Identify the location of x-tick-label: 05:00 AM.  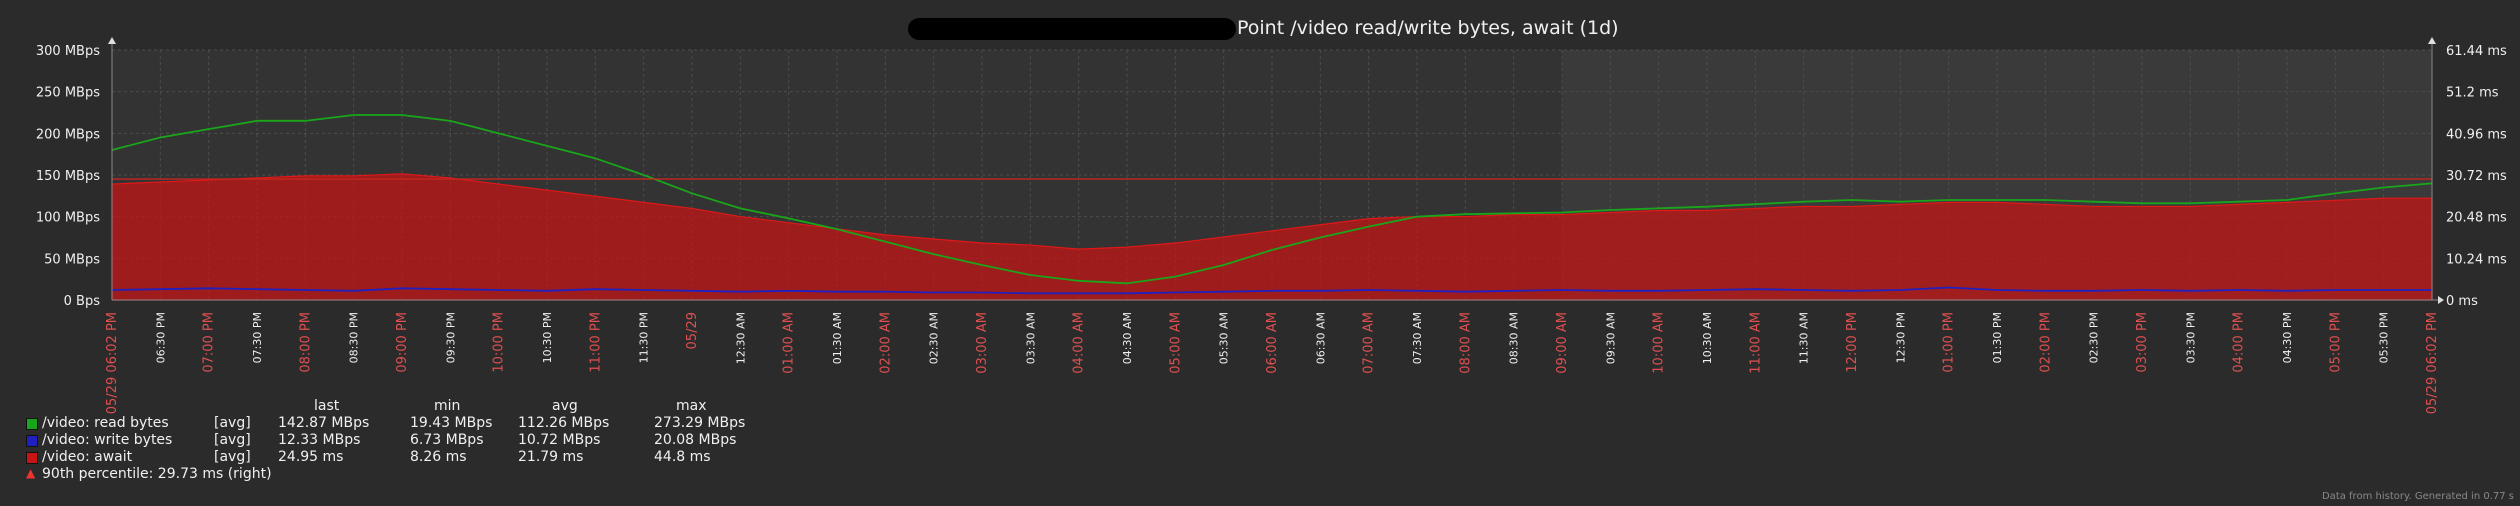
(1175, 343).